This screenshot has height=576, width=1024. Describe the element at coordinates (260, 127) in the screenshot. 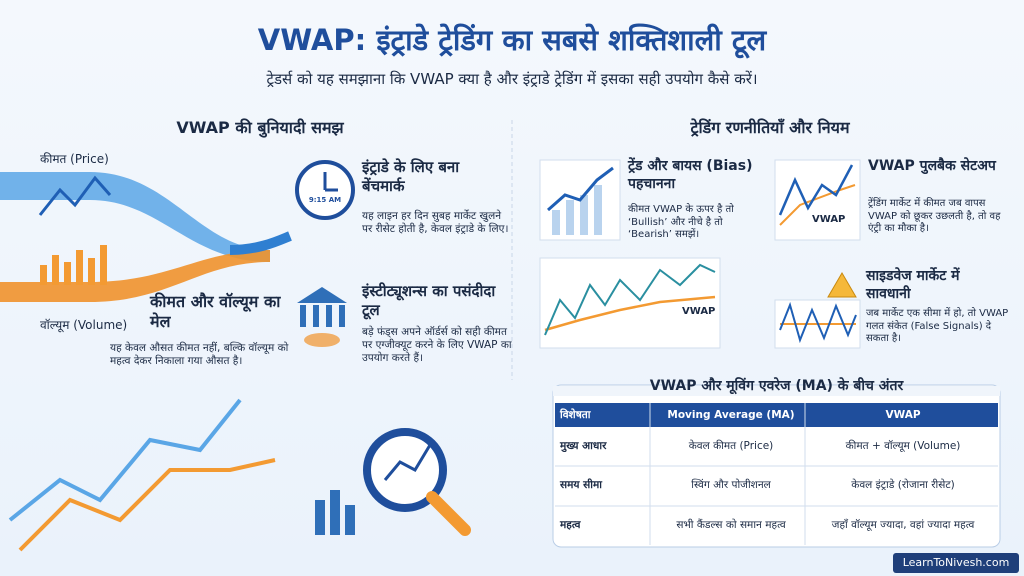

I see `section-heading: VWAP की बुनियादी समझ` at that location.